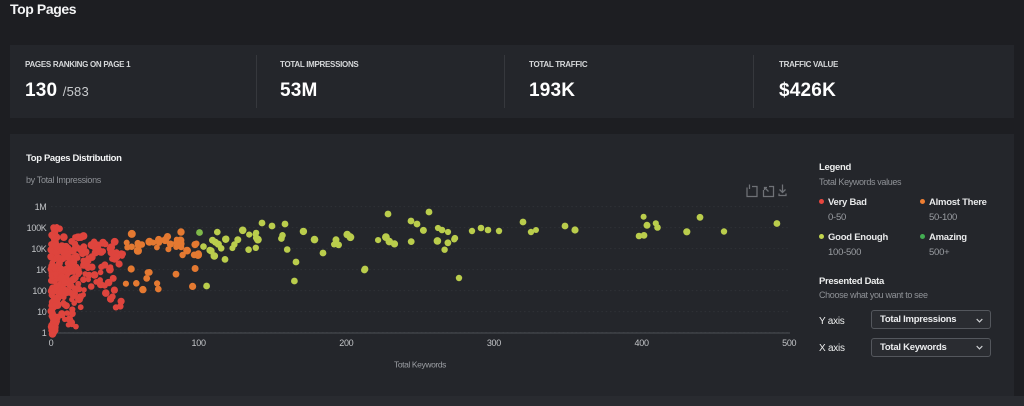 Image resolution: width=1024 pixels, height=406 pixels. What do you see at coordinates (41, 270) in the screenshot?
I see `svg-text: 1K` at bounding box center [41, 270].